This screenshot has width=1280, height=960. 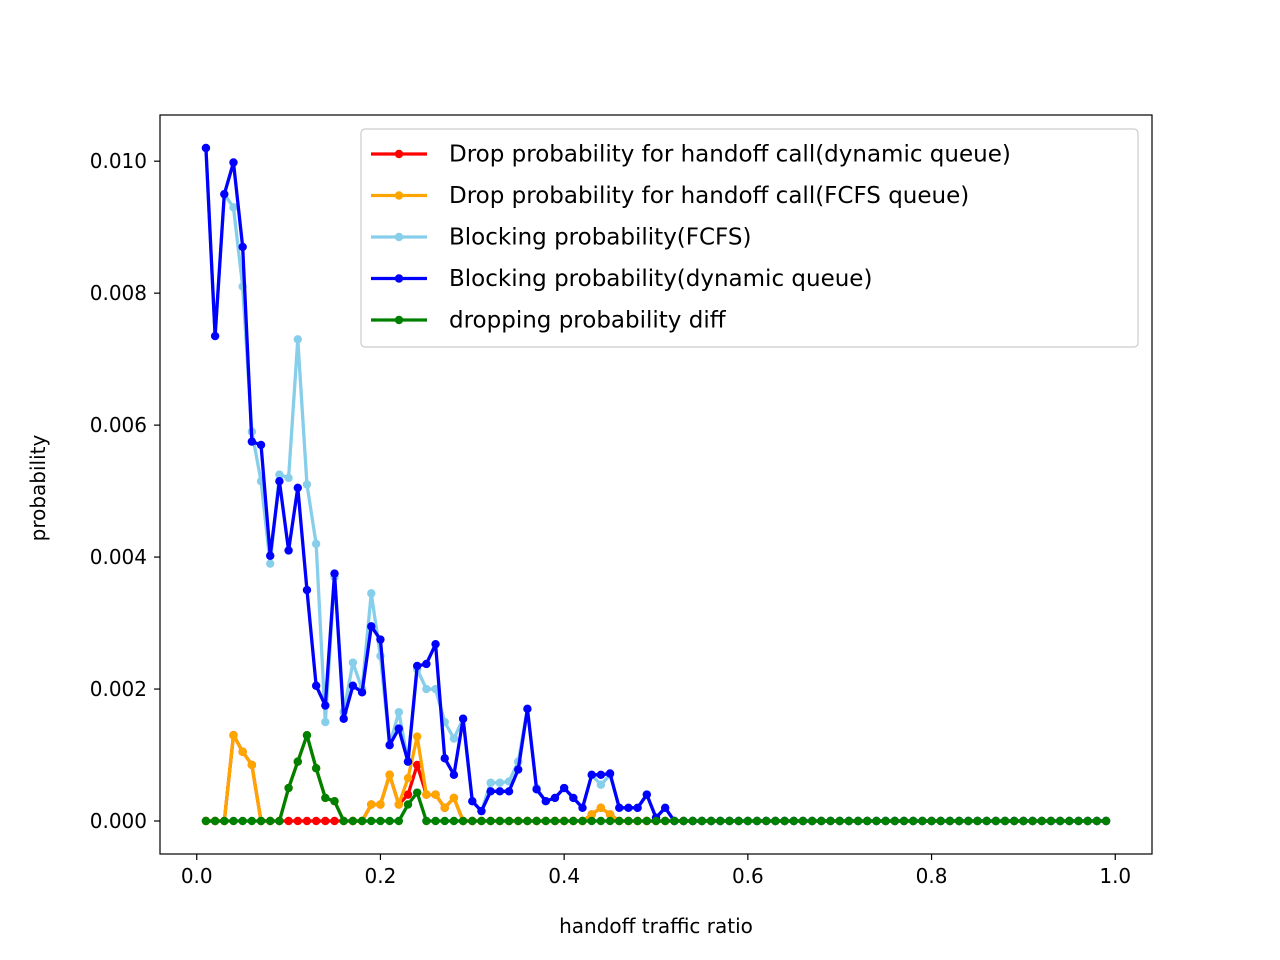 I want to click on x-axis: 0.0 0.2 0.4 0.6 0.8 1.0, so click(x=656, y=871).